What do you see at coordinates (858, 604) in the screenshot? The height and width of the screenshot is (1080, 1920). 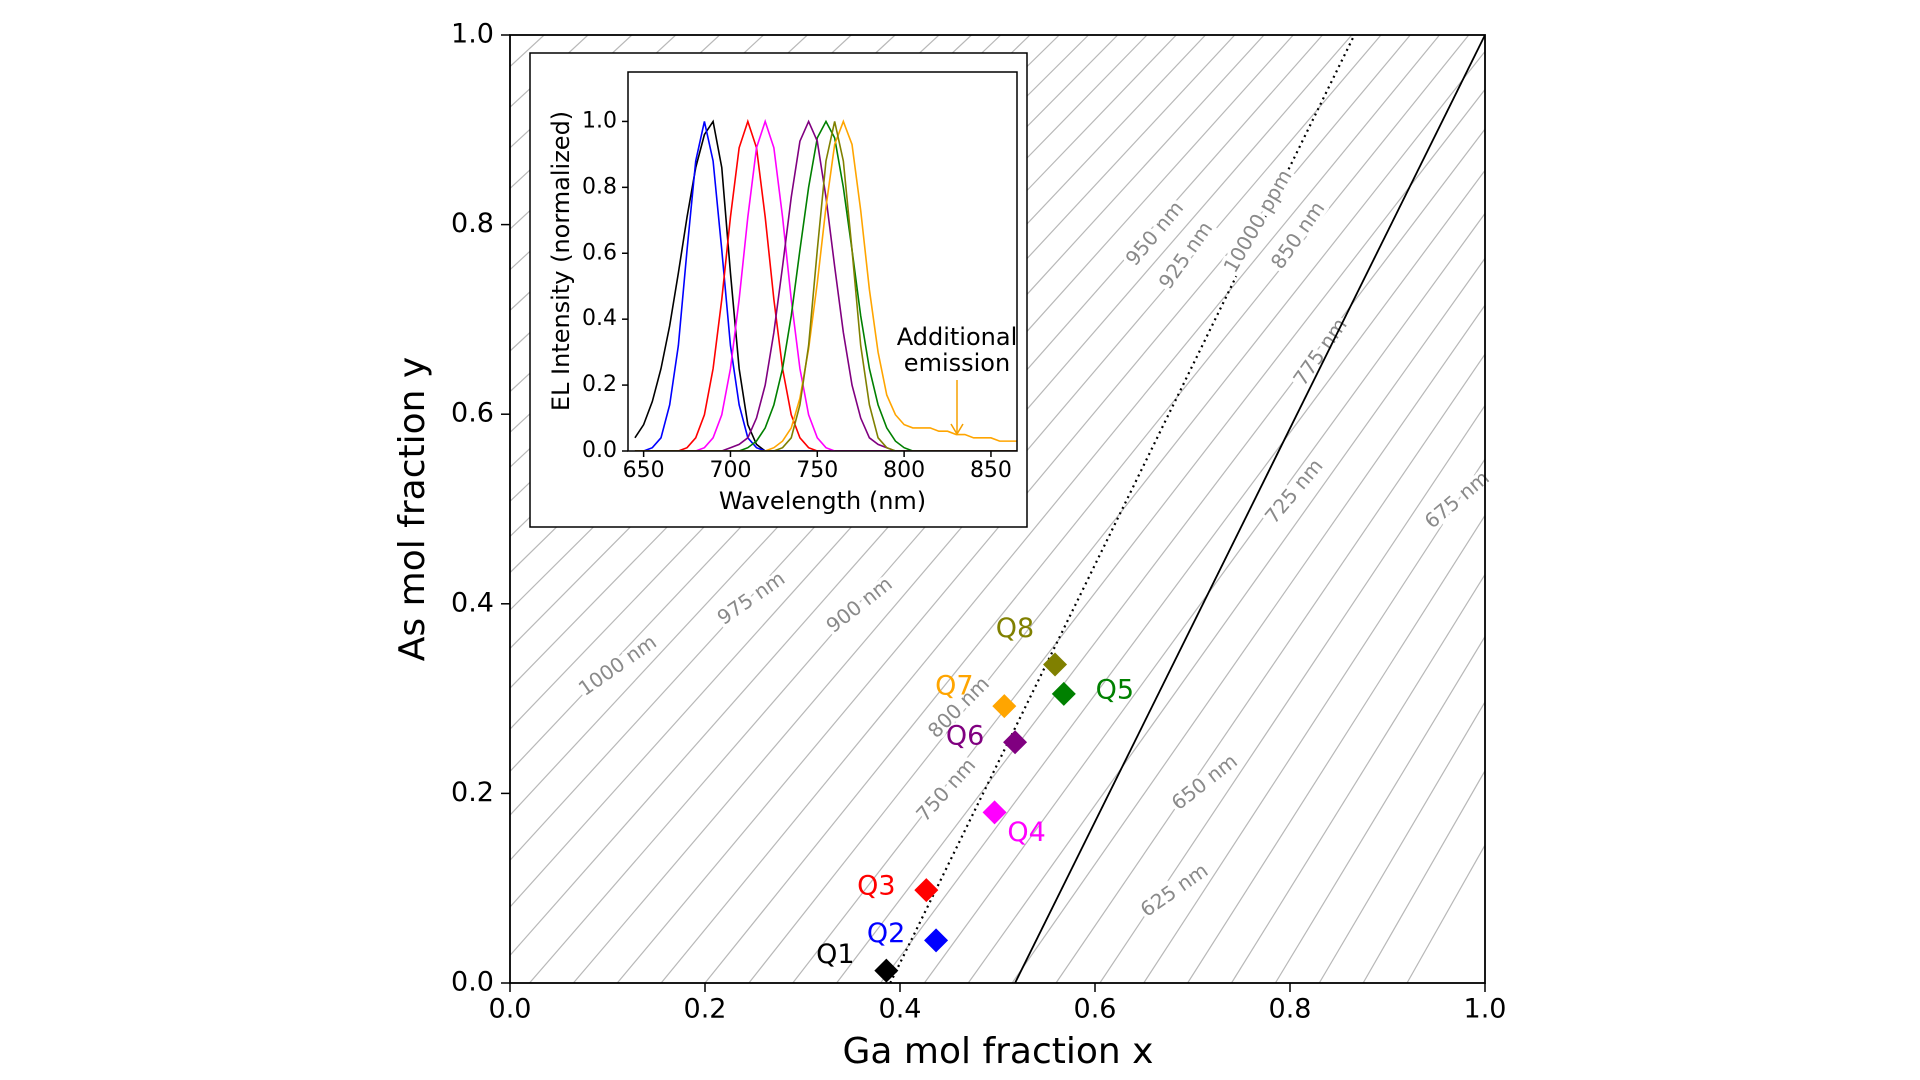 I see `contour-label: 900 nm` at bounding box center [858, 604].